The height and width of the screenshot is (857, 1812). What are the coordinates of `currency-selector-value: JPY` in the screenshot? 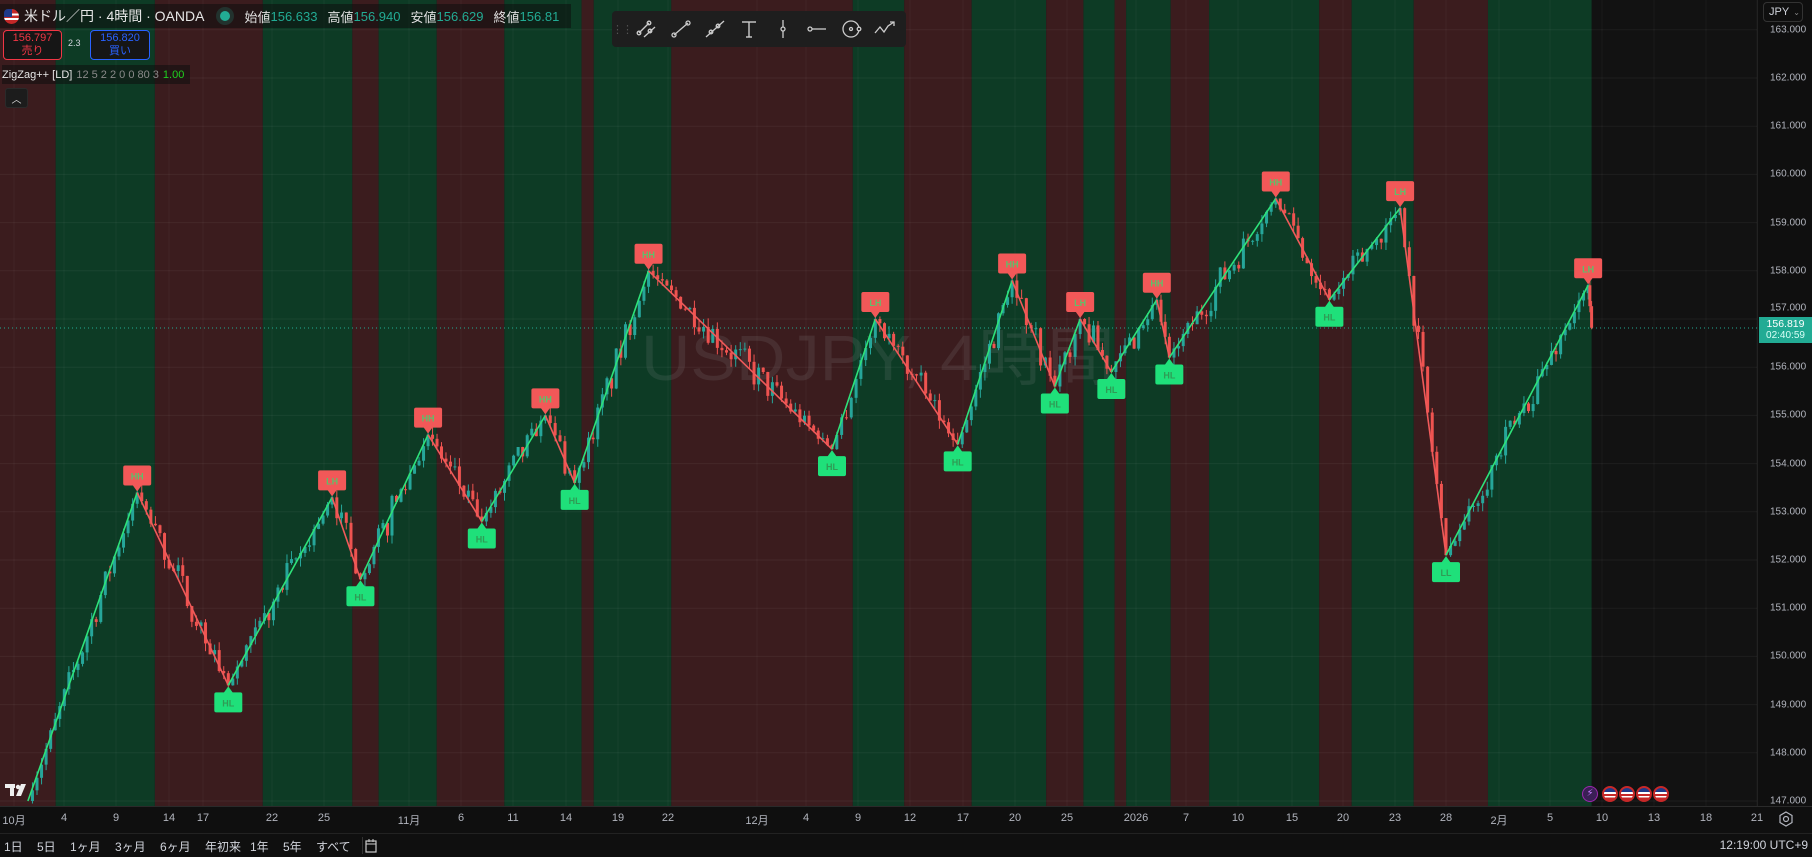 It's located at (1779, 12).